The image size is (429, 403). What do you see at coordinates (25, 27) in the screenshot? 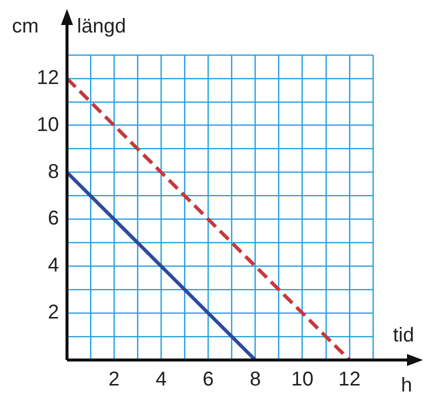
I see `text: cm` at bounding box center [25, 27].